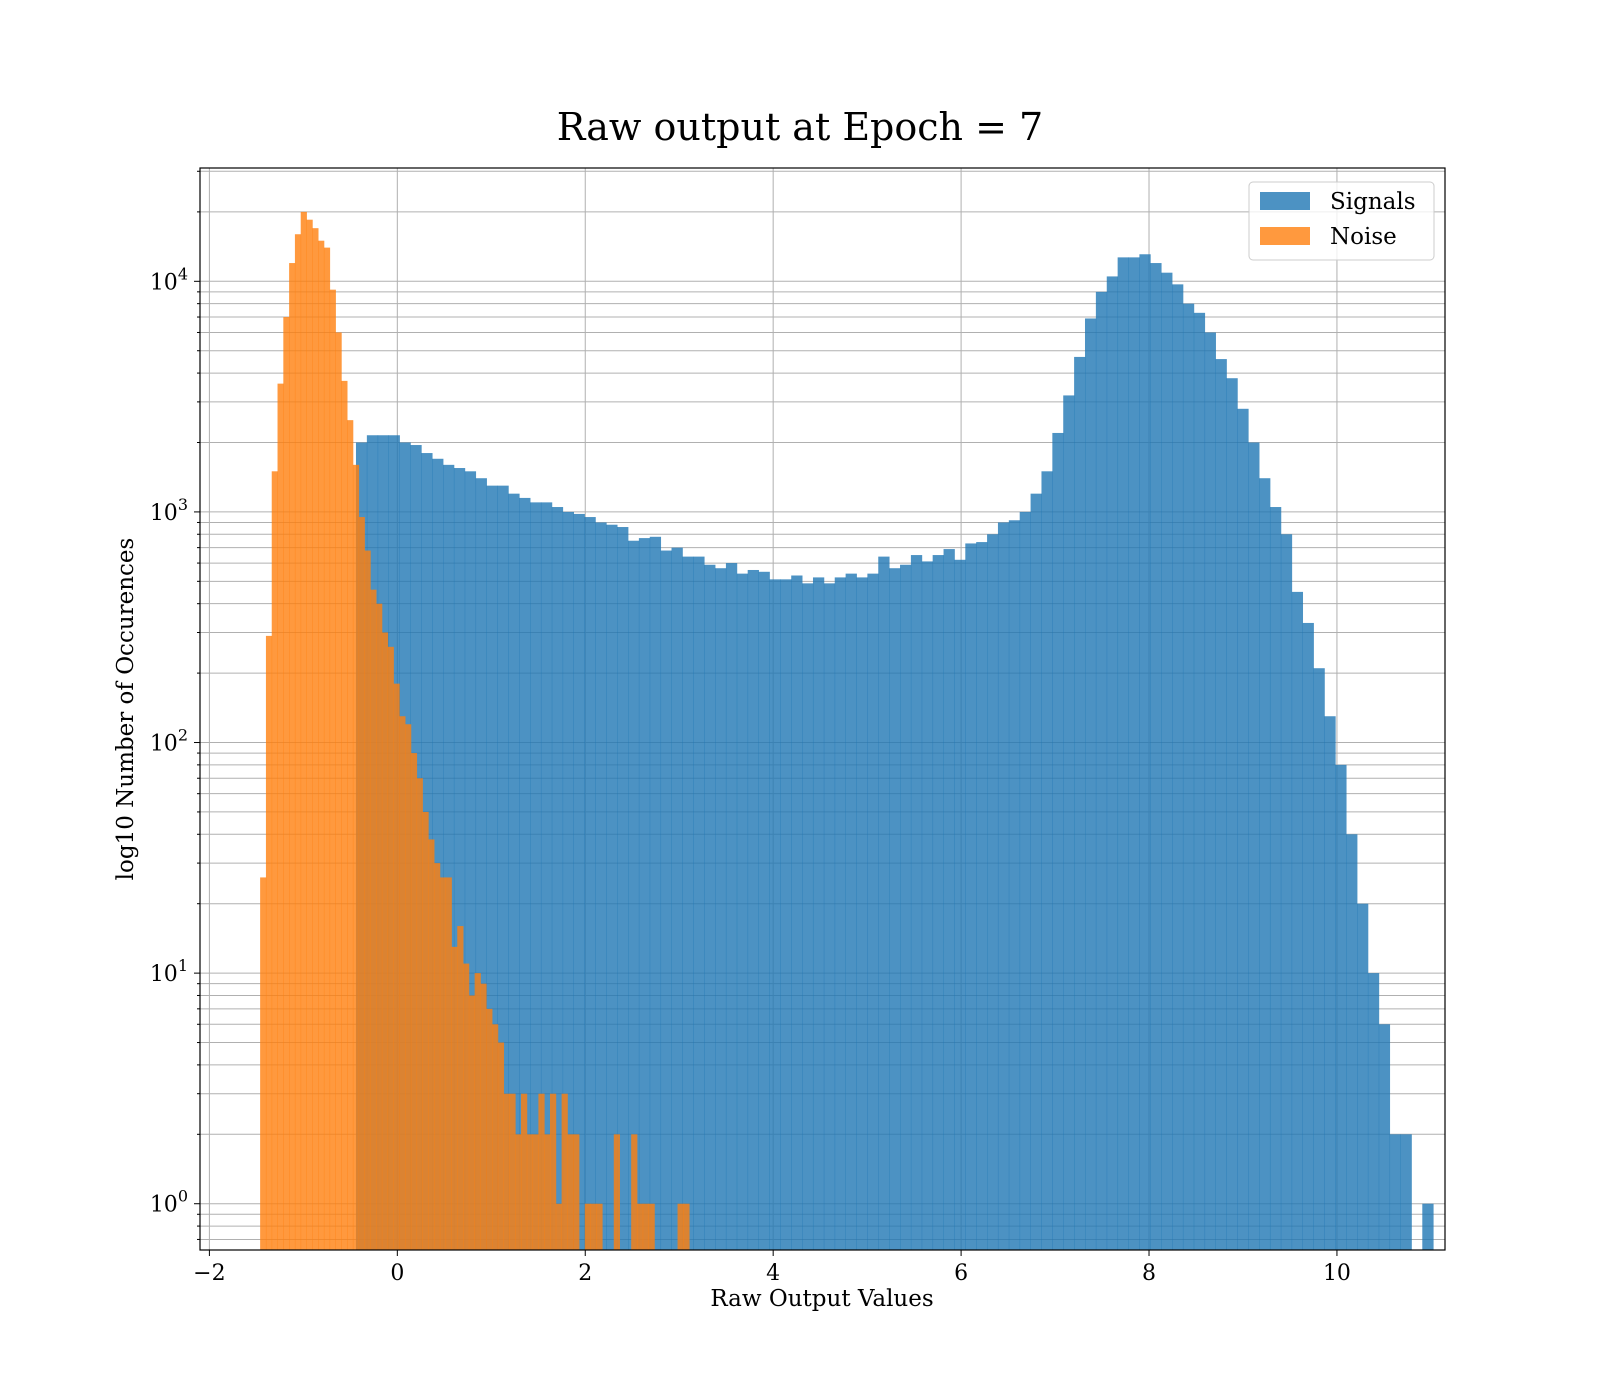  Describe the element at coordinates (1337, 1273) in the screenshot. I see `x-tick-label: 10` at that location.